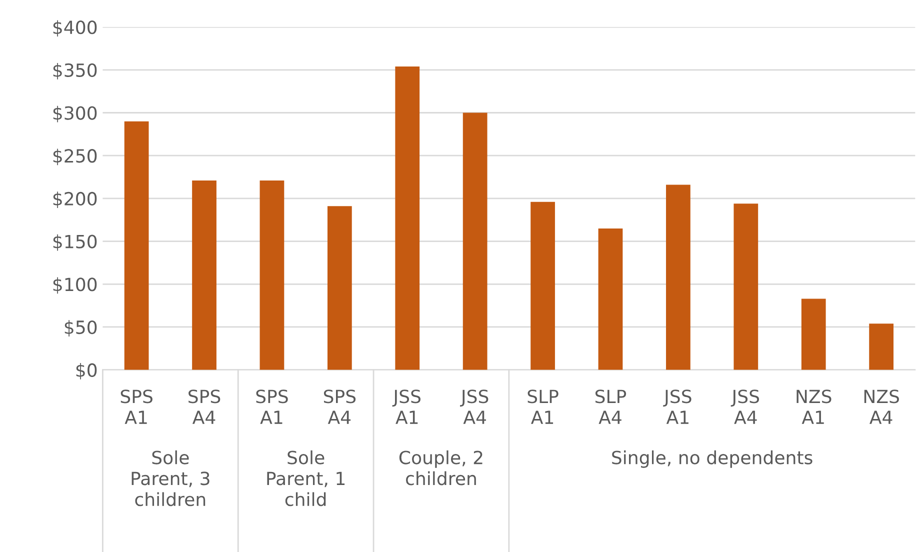  Describe the element at coordinates (75, 114) in the screenshot. I see `y-tick-label: $300` at that location.